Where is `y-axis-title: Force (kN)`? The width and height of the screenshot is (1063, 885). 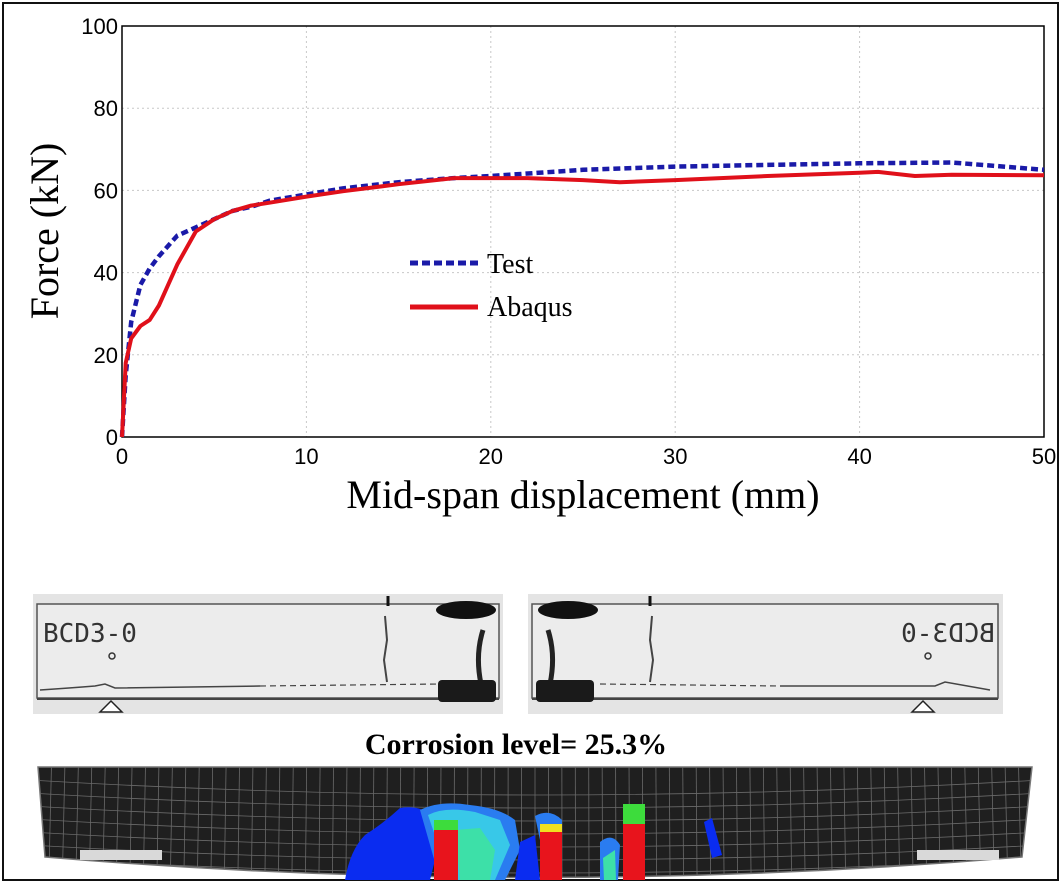
y-axis-title: Force (kN) is located at coordinates (44, 231).